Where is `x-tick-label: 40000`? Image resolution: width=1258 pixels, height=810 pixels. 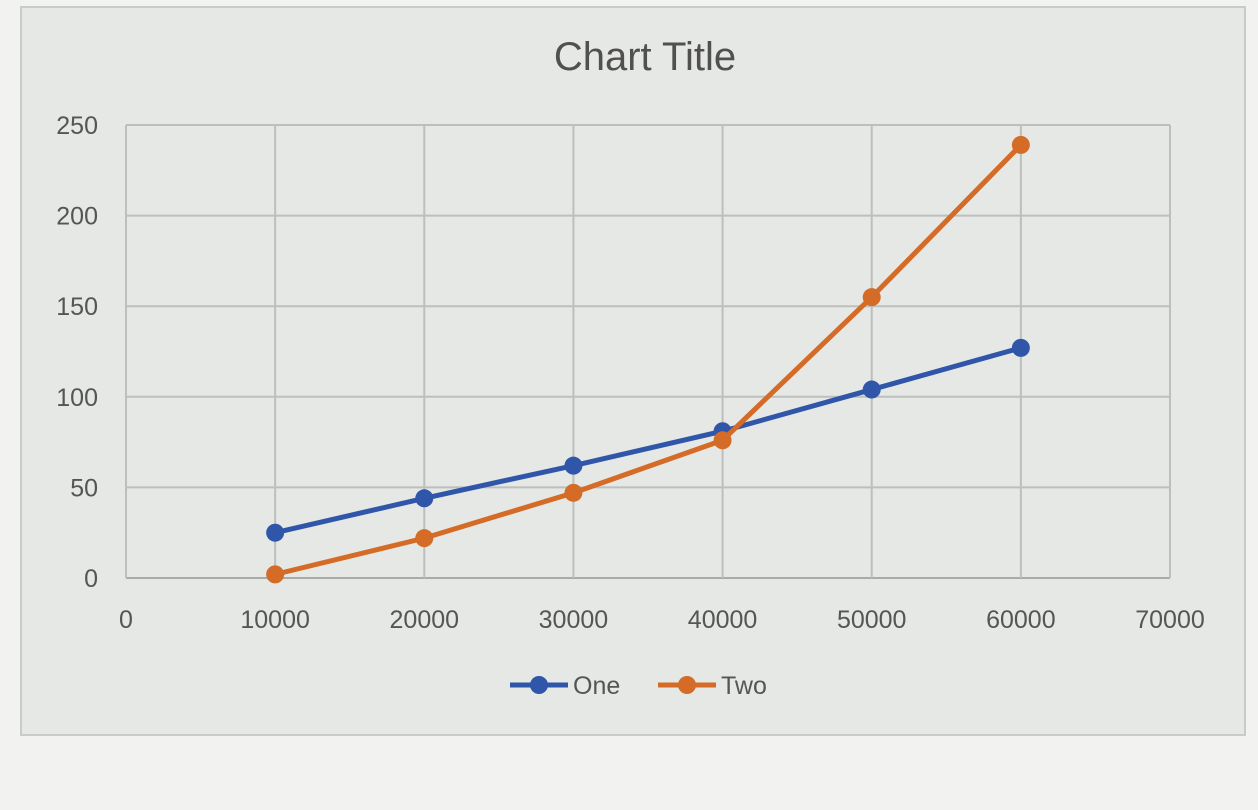
x-tick-label: 40000 is located at coordinates (723, 620).